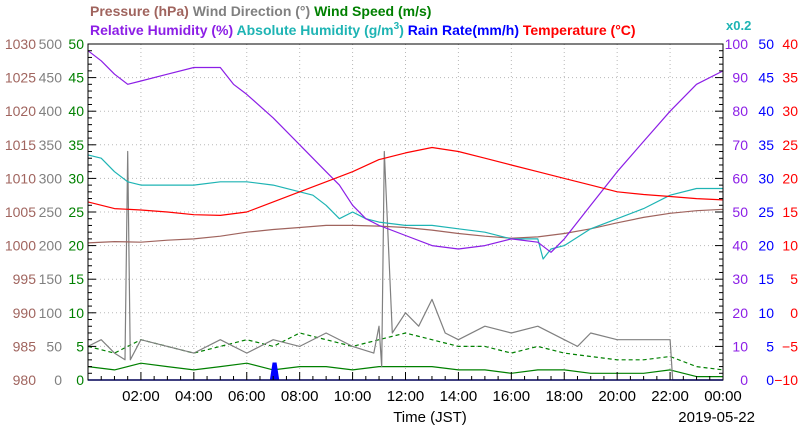 The image size is (800, 434). Describe the element at coordinates (670, 396) in the screenshot. I see `x-tick-label: 22:00` at that location.